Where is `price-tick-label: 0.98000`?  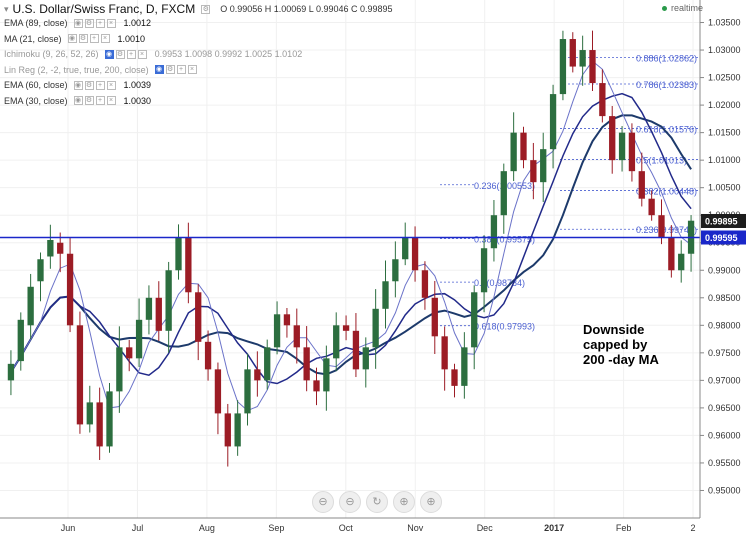 price-tick-label: 0.98000 is located at coordinates (724, 325).